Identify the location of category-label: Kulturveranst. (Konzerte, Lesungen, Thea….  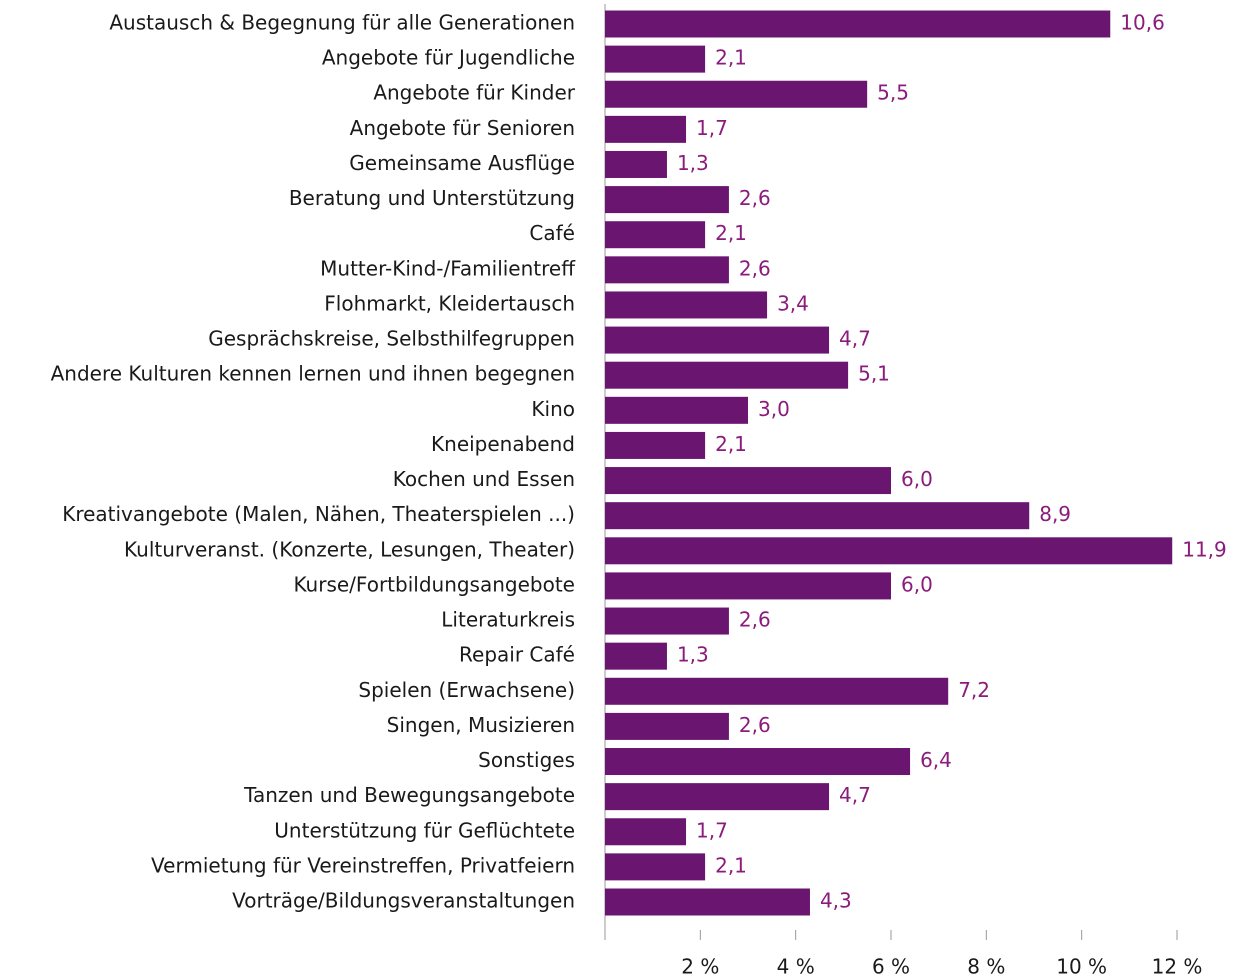
(349, 549).